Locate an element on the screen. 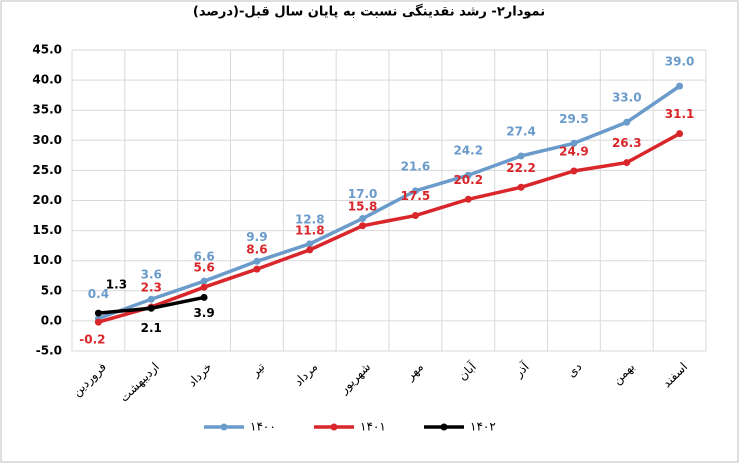 The height and width of the screenshot is (463, 739). data-label: 31.1 is located at coordinates (680, 114).